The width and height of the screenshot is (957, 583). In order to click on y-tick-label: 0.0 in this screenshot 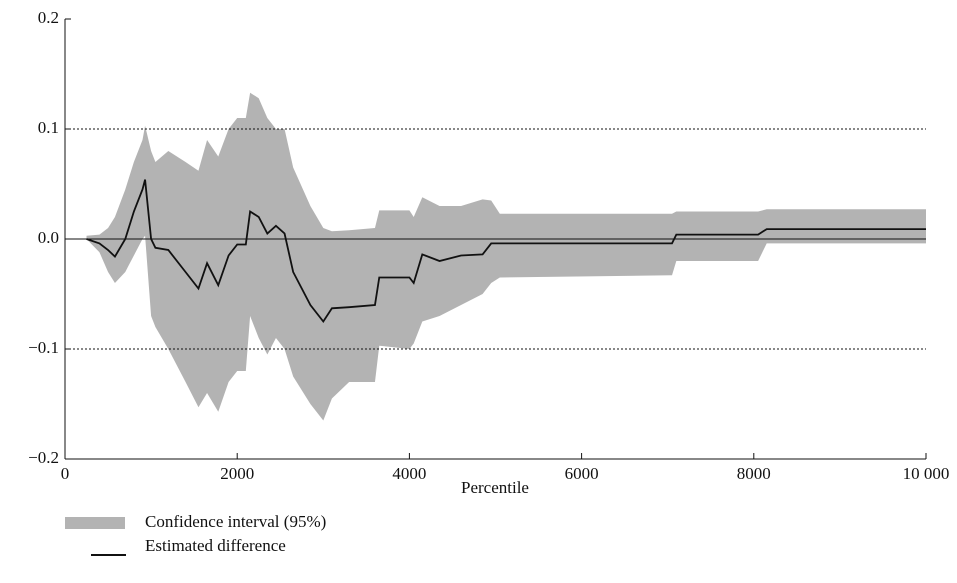, I will do `click(48, 237)`.